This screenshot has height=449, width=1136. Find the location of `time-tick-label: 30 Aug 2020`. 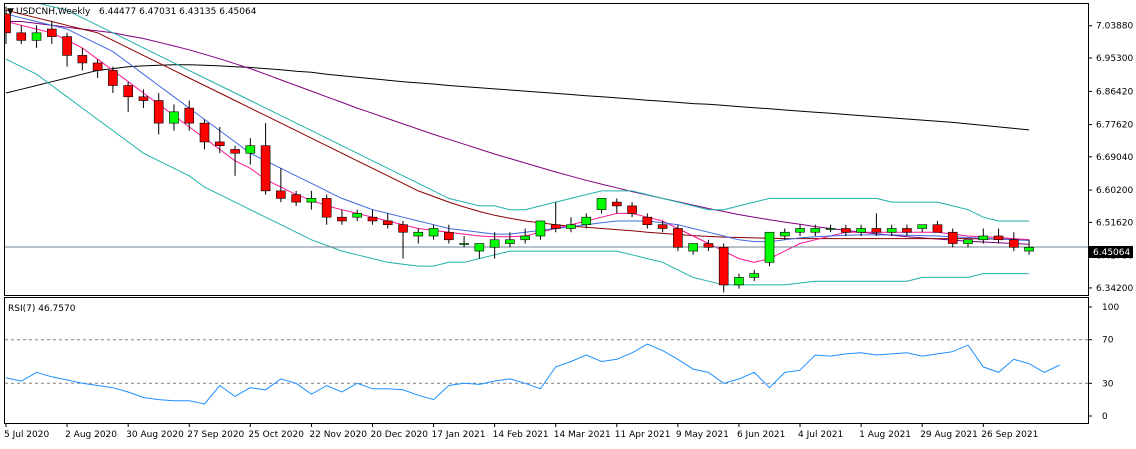

time-tick-label: 30 Aug 2020 is located at coordinates (155, 435).